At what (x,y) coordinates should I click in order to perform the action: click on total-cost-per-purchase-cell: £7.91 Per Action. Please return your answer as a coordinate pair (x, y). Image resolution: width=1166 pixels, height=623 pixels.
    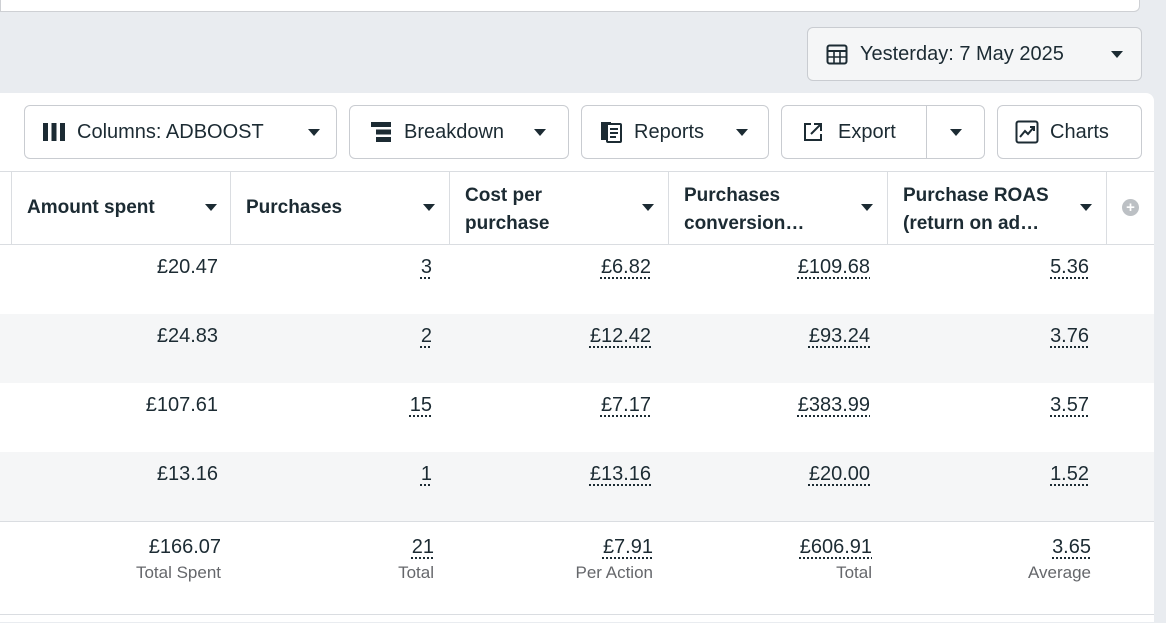
    Looking at the image, I should click on (551, 568).